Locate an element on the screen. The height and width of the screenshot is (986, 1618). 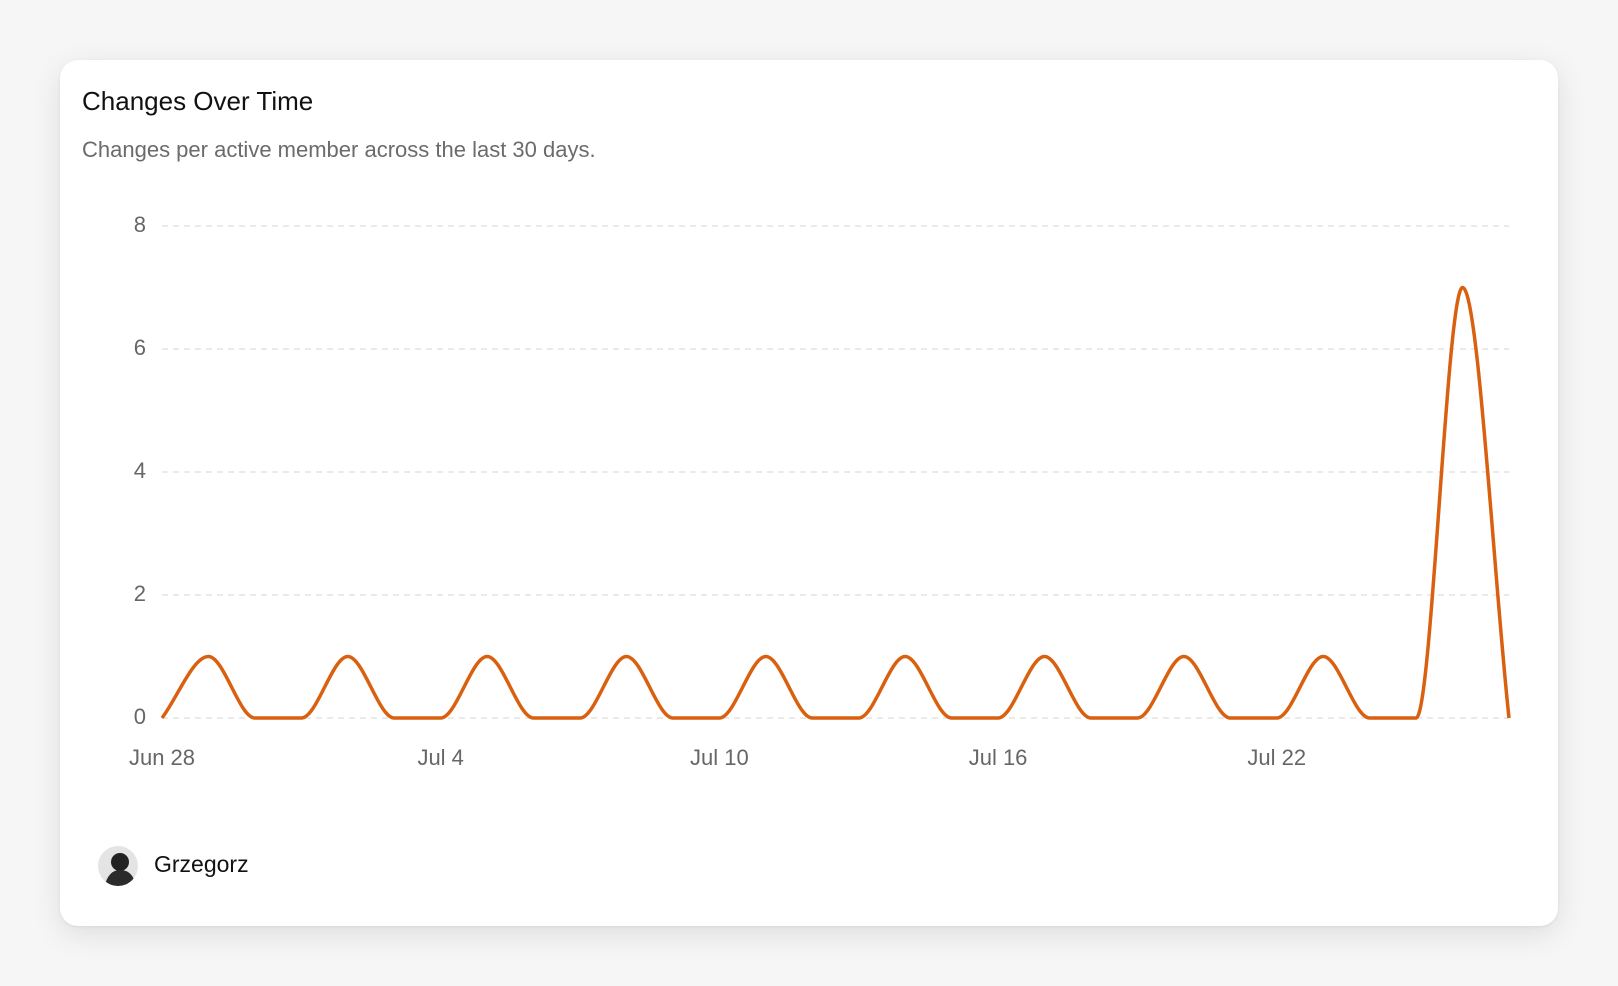
x-tick-label: Jul 10 is located at coordinates (719, 757).